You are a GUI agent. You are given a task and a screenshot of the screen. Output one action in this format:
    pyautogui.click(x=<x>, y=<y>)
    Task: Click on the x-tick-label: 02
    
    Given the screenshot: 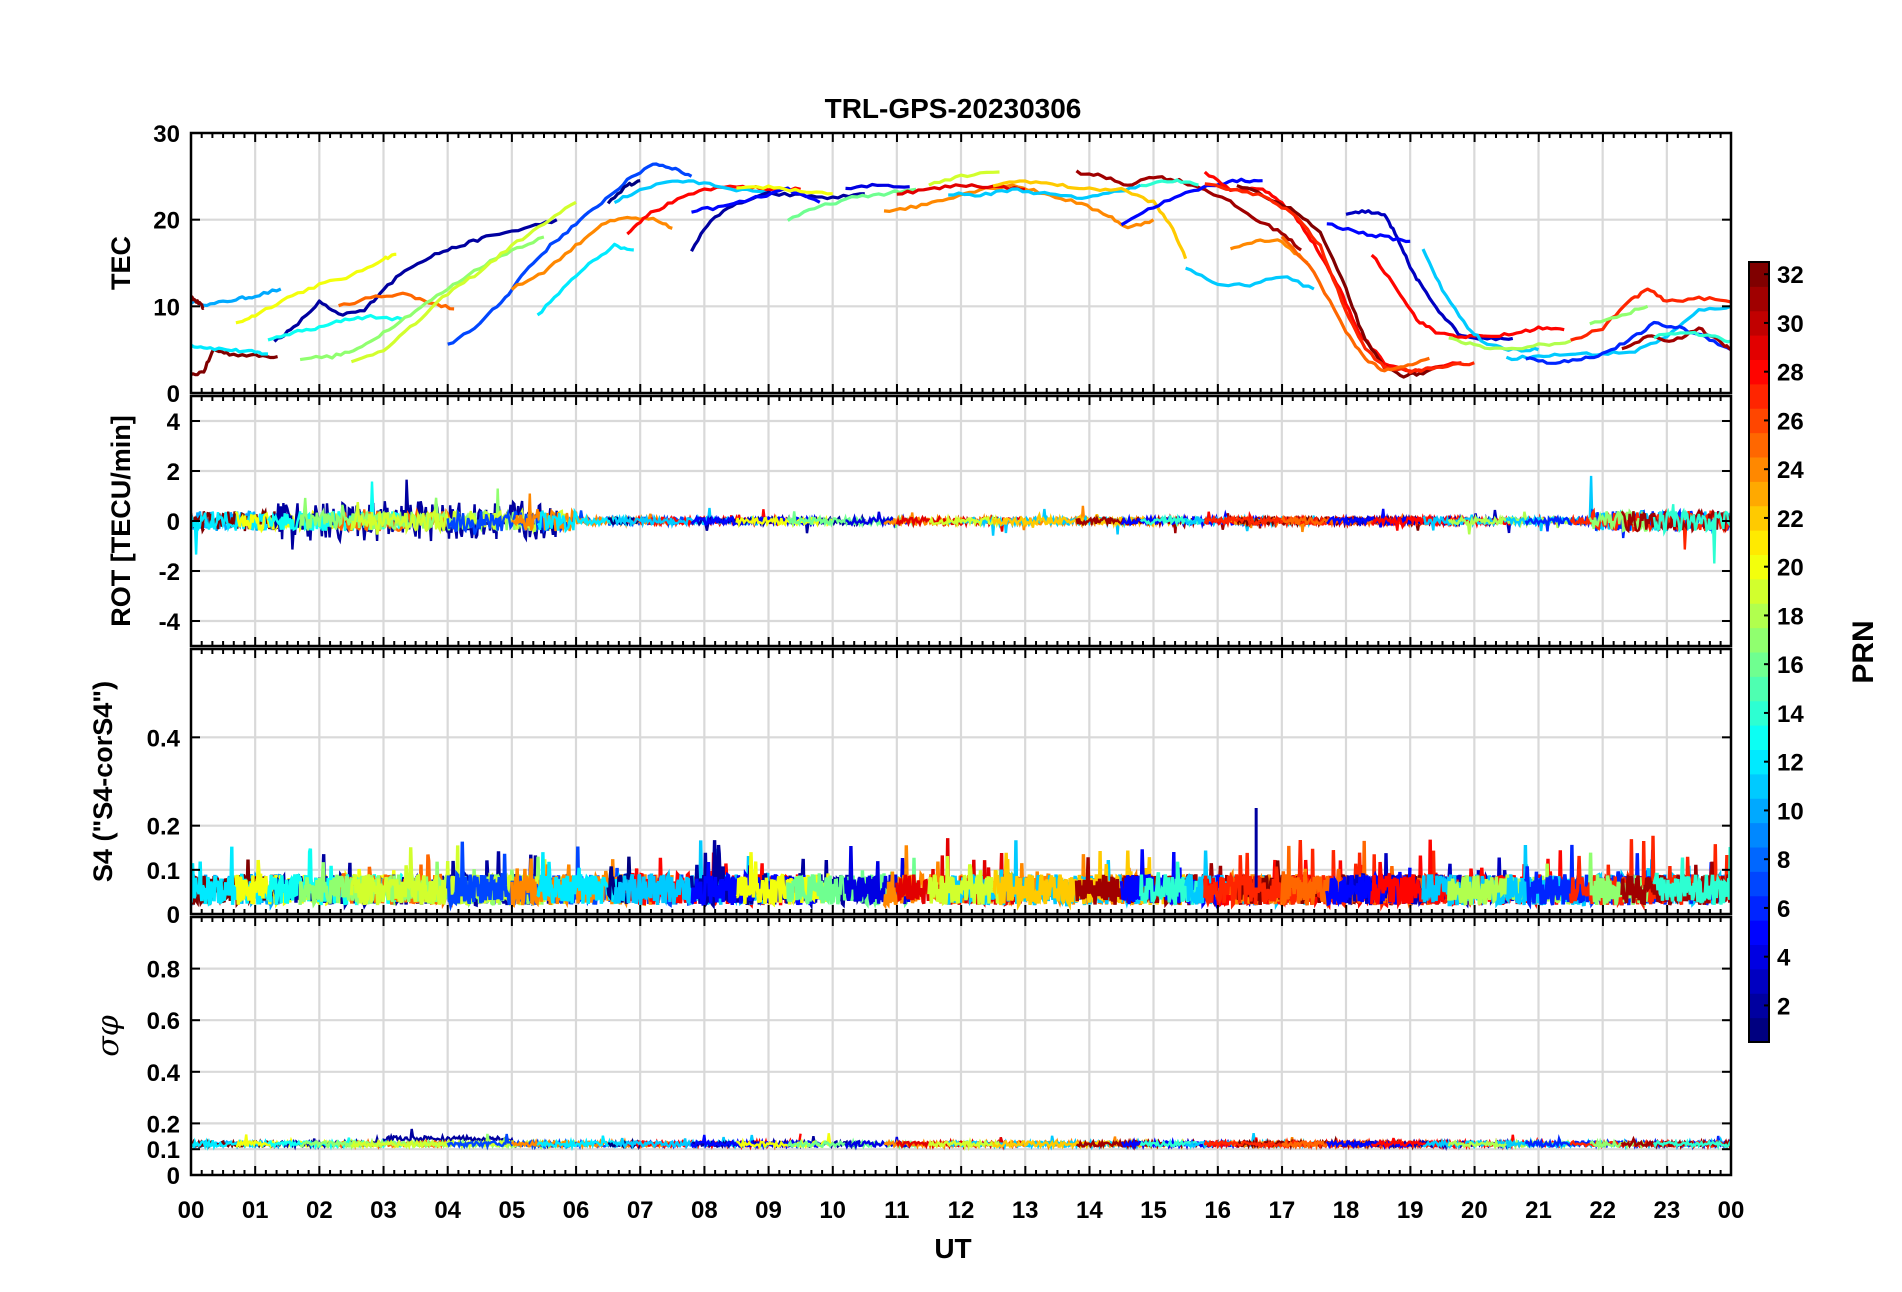 What is the action you would take?
    pyautogui.click(x=319, y=1210)
    